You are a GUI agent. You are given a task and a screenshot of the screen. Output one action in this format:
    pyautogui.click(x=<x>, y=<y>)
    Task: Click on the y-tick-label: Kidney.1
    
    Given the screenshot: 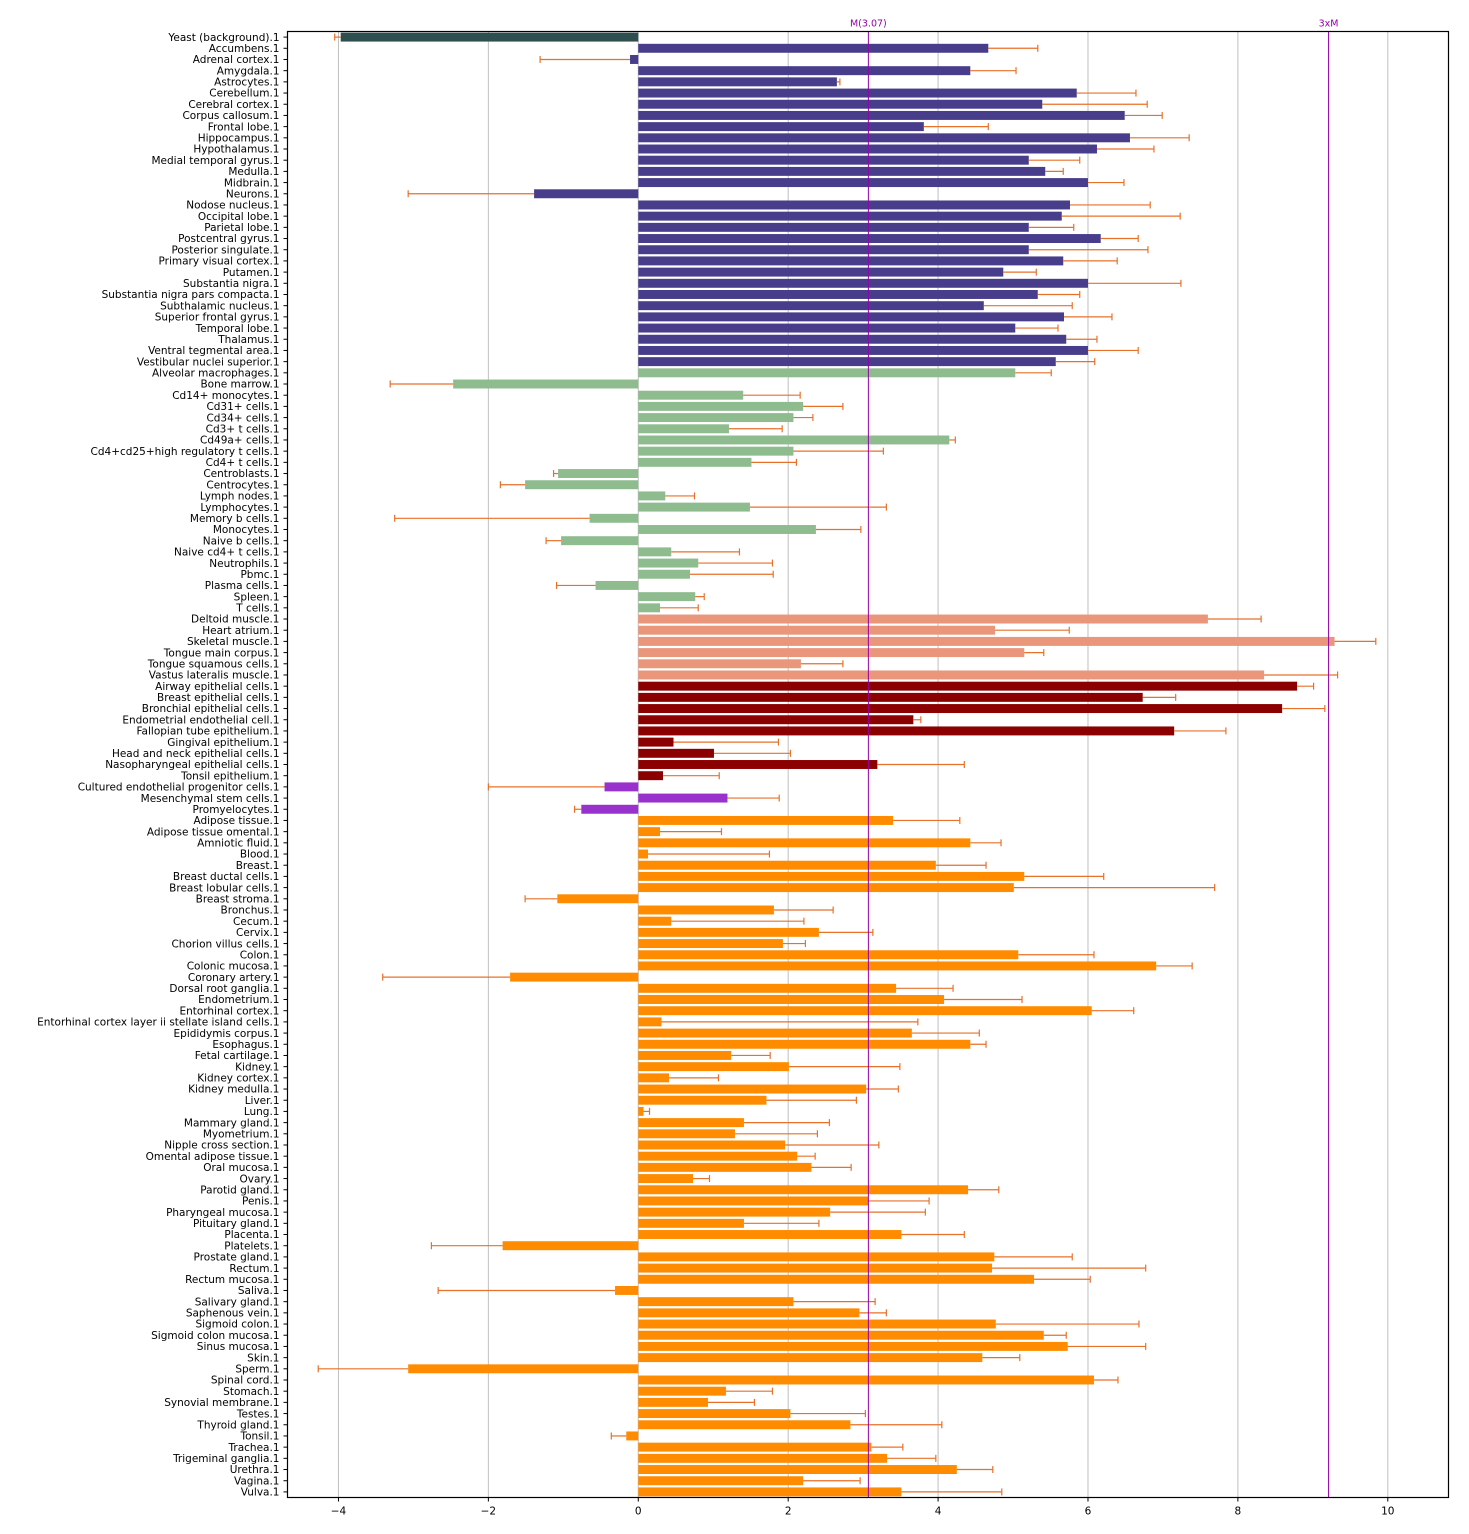 What is the action you would take?
    pyautogui.click(x=257, y=1067)
    